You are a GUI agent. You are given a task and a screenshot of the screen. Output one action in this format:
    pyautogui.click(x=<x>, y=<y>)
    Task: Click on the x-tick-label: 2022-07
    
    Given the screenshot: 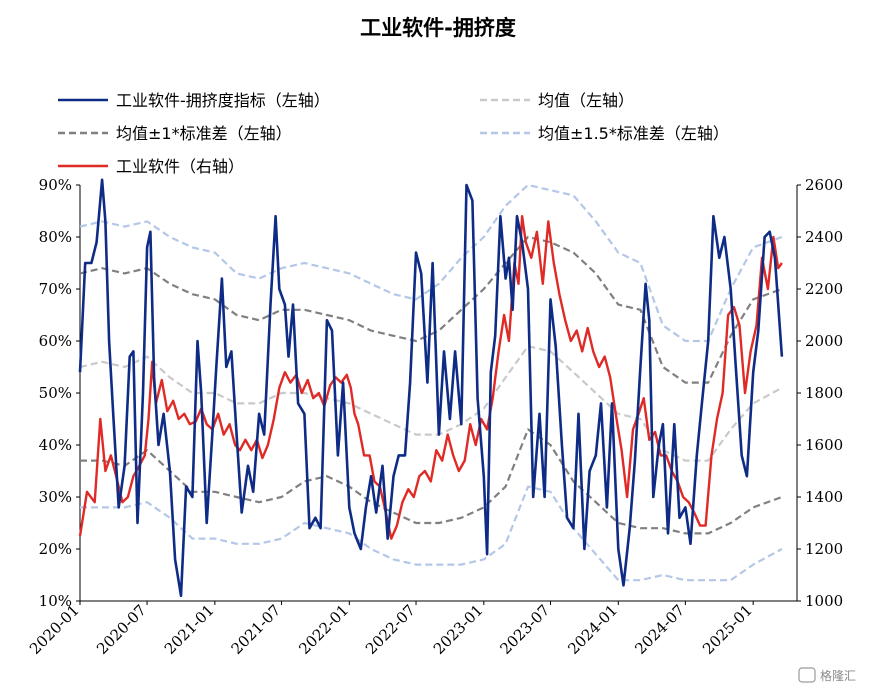 What is the action you would take?
    pyautogui.click(x=390, y=629)
    